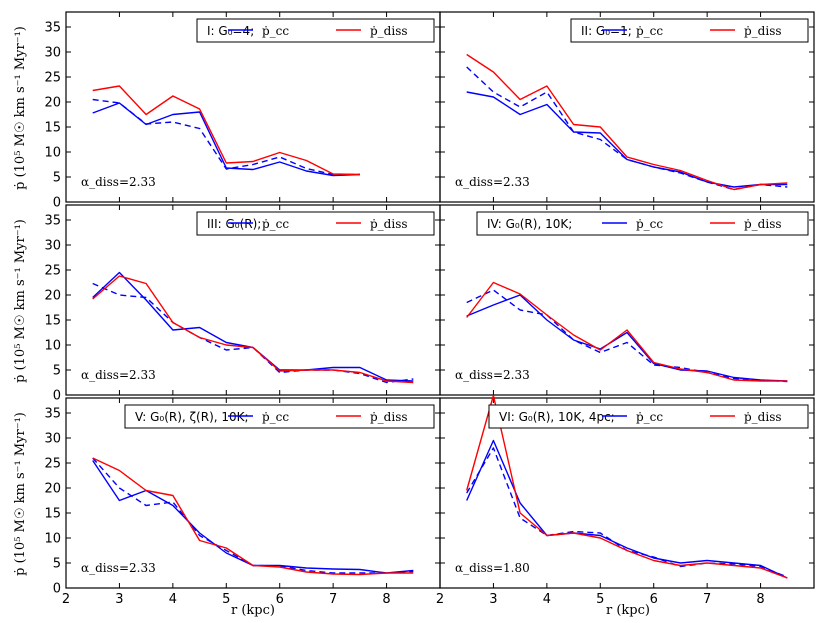  What do you see at coordinates (234, 224) in the screenshot?
I see `legend-title: III: G₀(R);` at bounding box center [234, 224].